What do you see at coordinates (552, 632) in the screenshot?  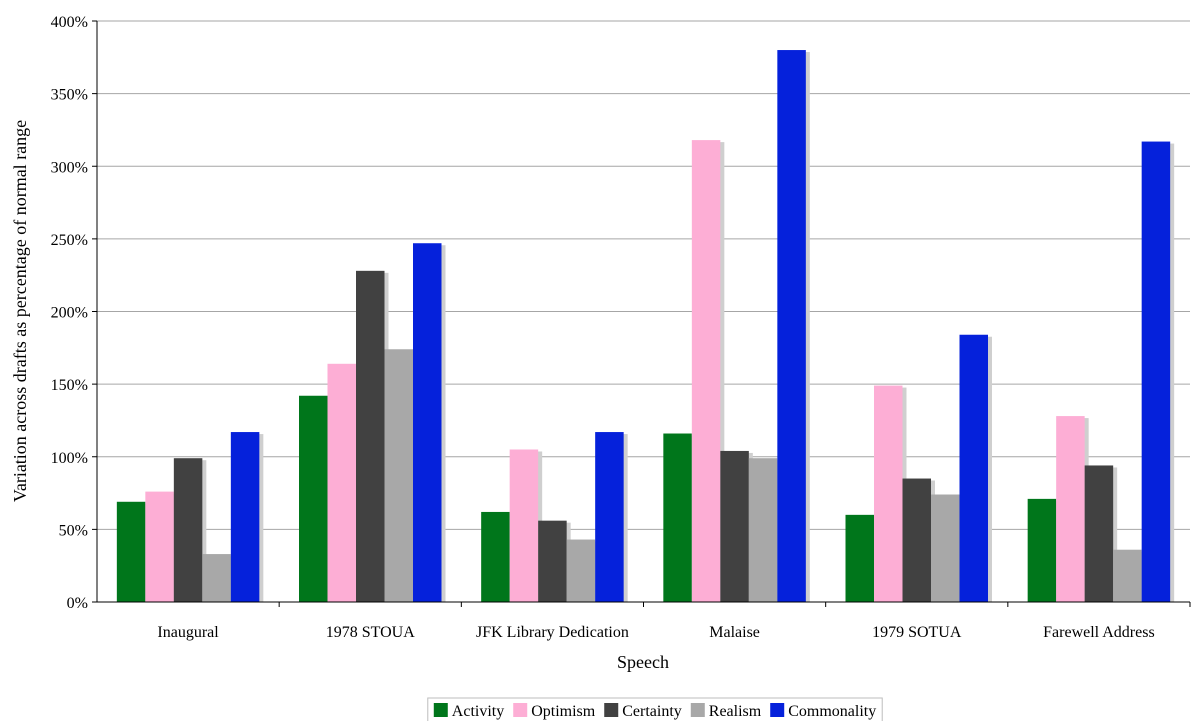 I see `x-tick-label: JFK Library Dedication` at bounding box center [552, 632].